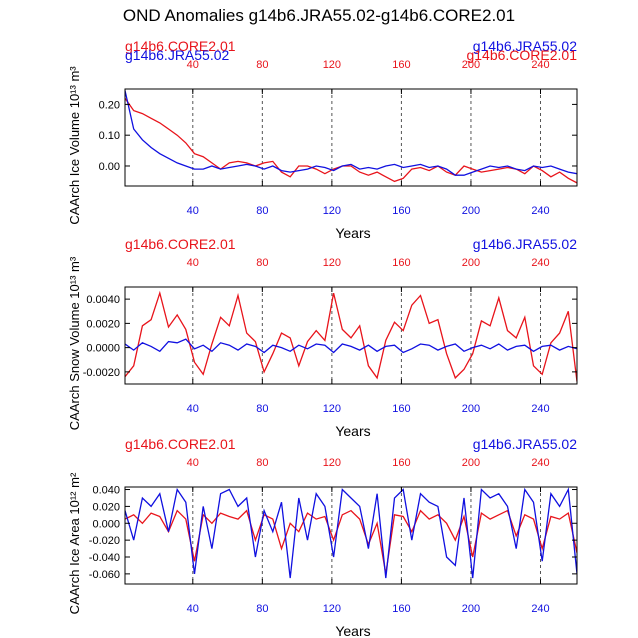 The height and width of the screenshot is (638, 638). I want to click on panel-2-series-core-line, so click(351, 336).